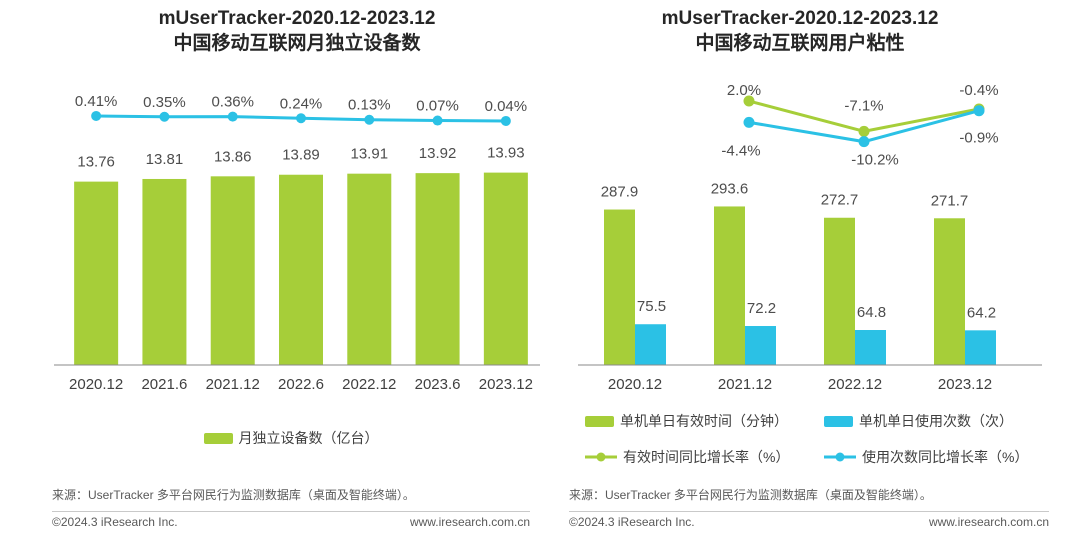 Image resolution: width=1080 pixels, height=535 pixels. I want to click on legend-item-device-count: 月独立设备数（亿台）, so click(291, 438).